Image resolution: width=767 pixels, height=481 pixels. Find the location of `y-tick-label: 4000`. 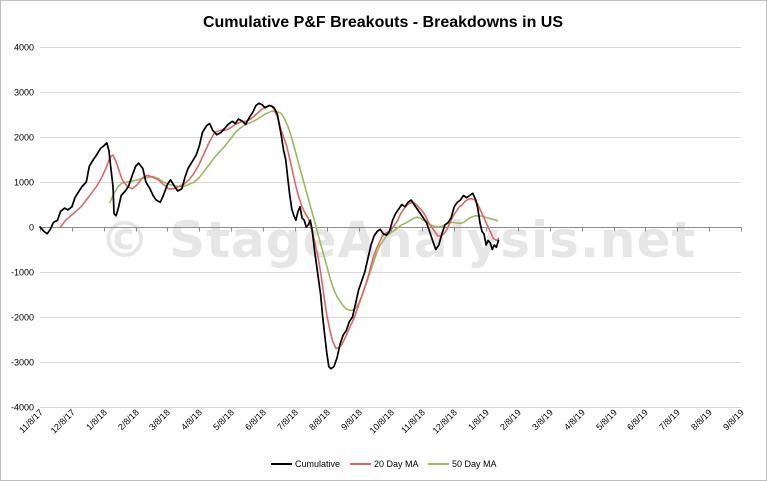

y-tick-label: 4000 is located at coordinates (24, 48).